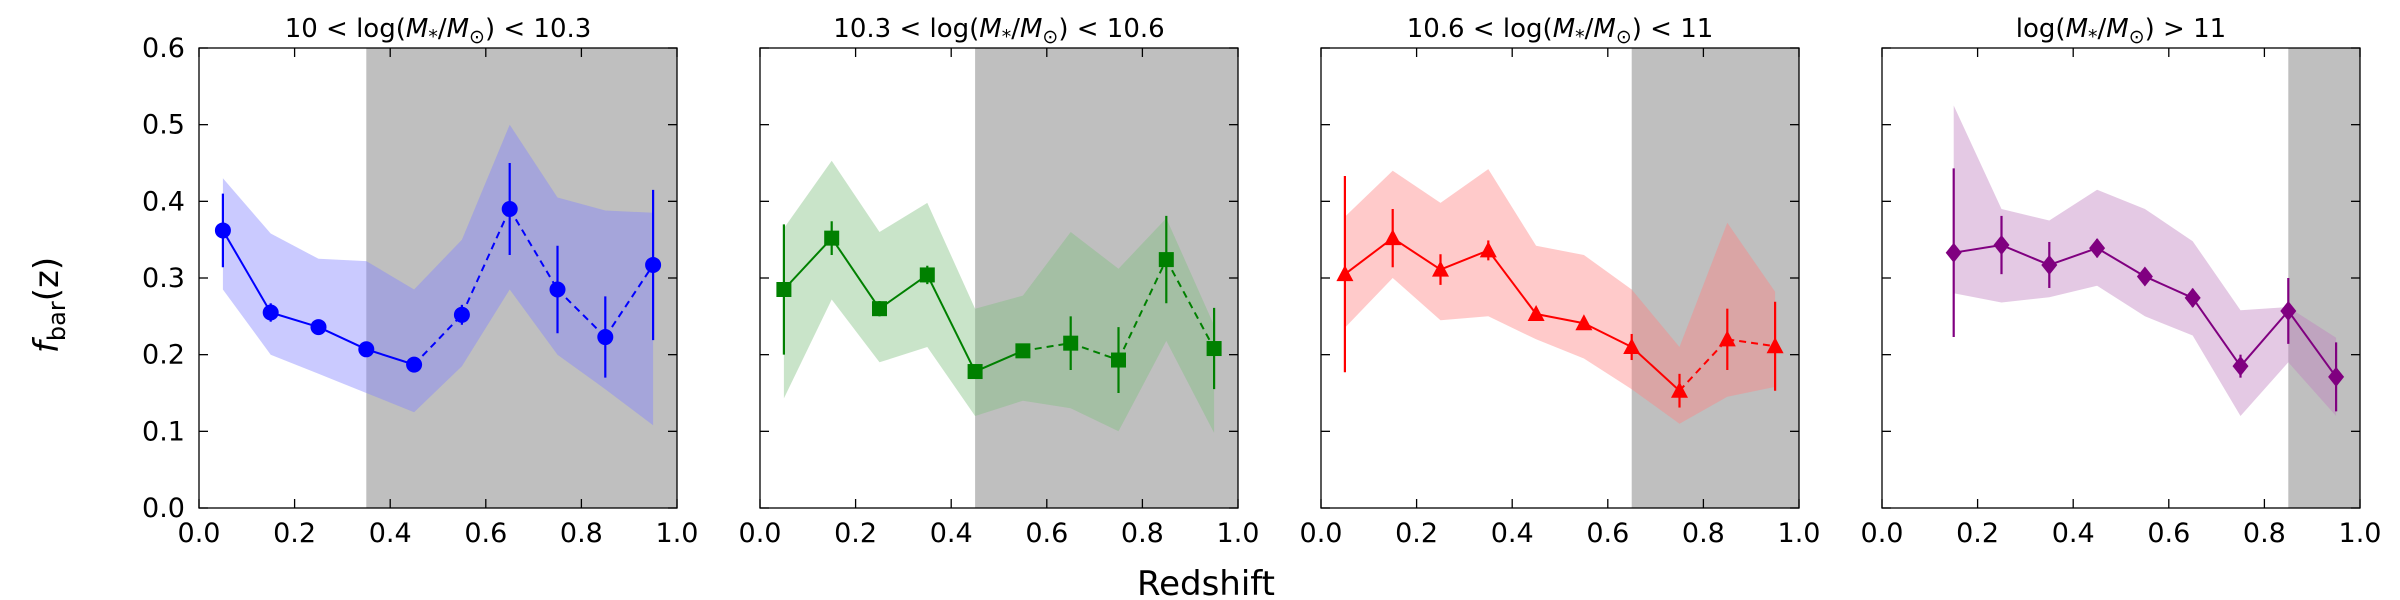 This screenshot has width=2400, height=600. Describe the element at coordinates (345, 29) in the screenshot. I see `panel-title-part: 10 < log(` at that location.